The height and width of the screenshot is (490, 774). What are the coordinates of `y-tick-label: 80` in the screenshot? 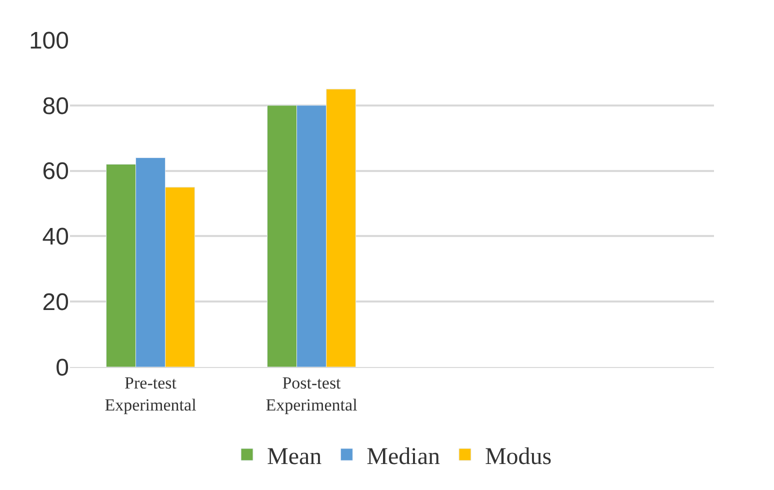 It's located at (55, 106).